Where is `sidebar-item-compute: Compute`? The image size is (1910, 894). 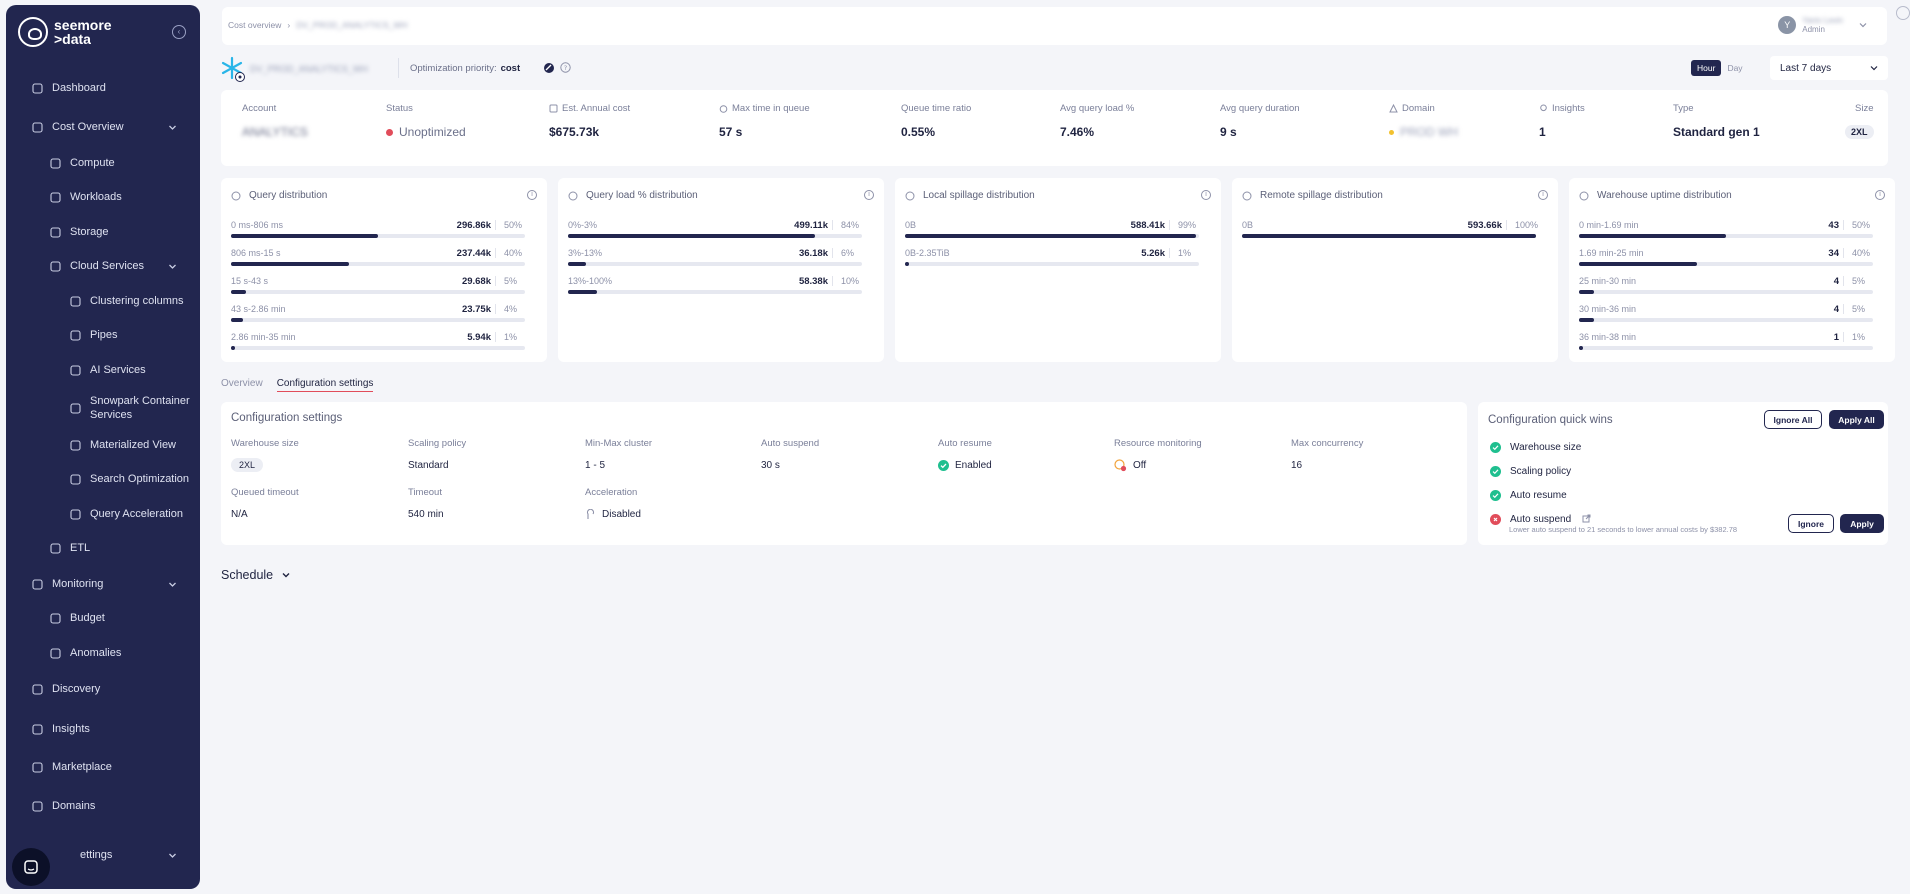
sidebar-item-compute: Compute is located at coordinates (103, 163).